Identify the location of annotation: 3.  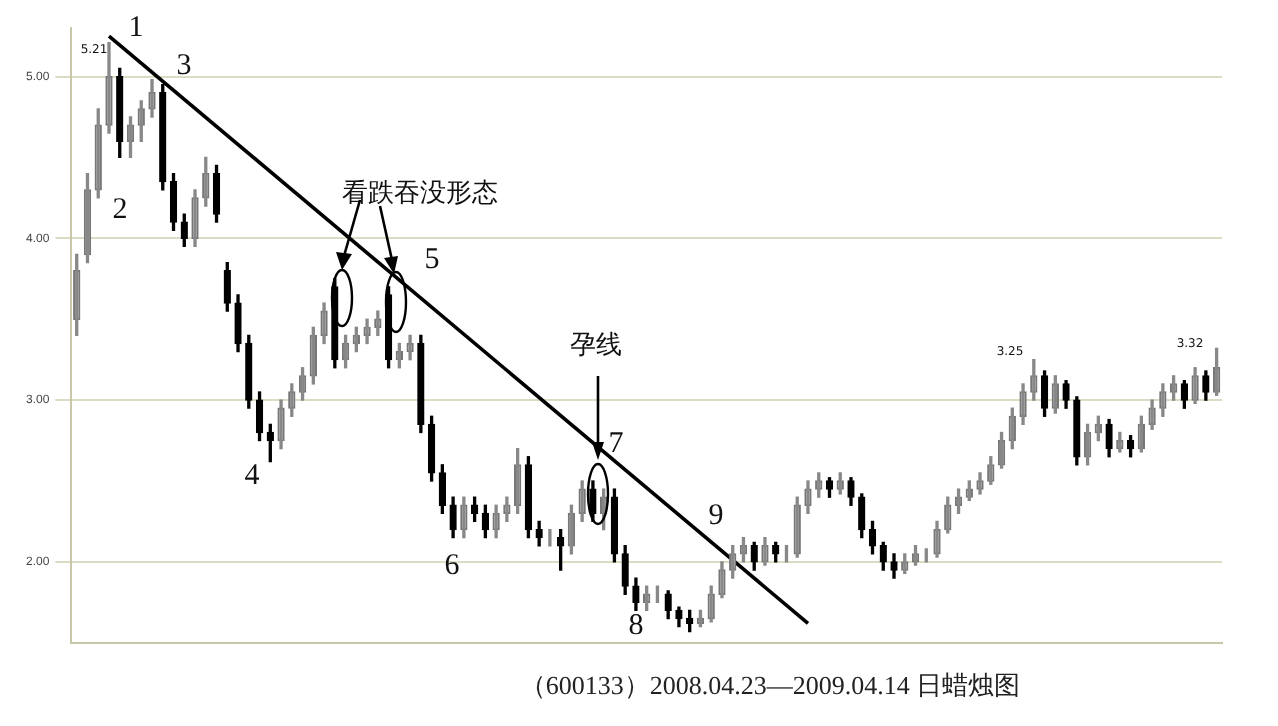
(184, 65).